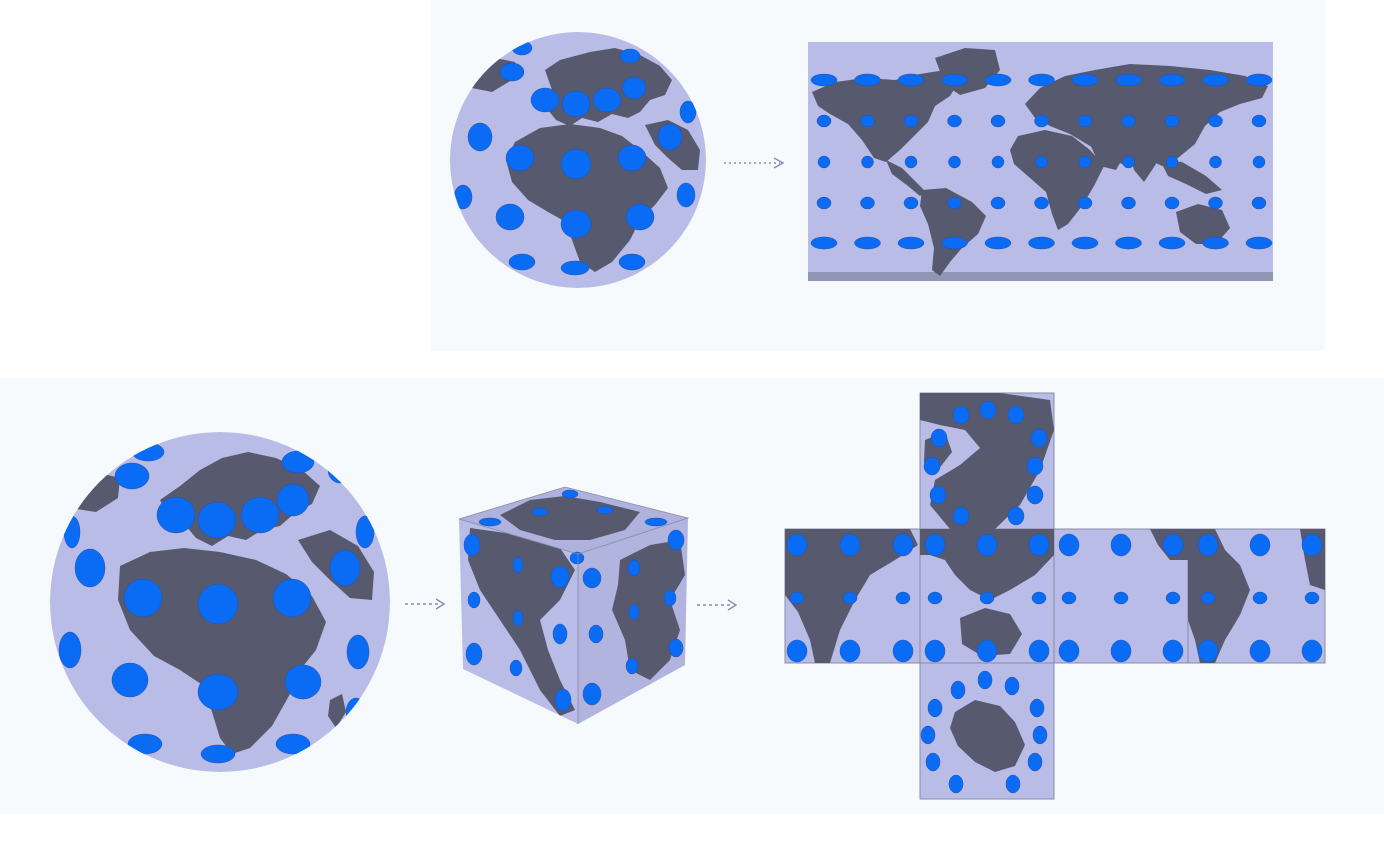 Image resolution: width=1384 pixels, height=855 pixels. Describe the element at coordinates (1146, 116) in the screenshot. I see `map-eurasia-land` at that location.